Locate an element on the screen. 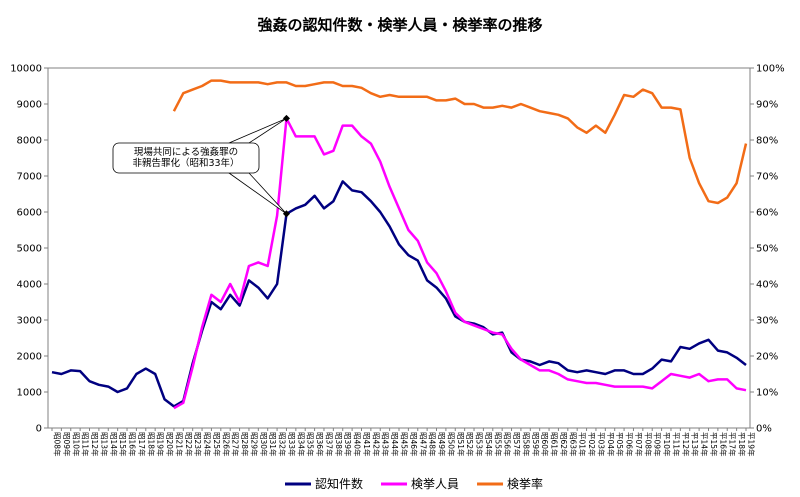  y-tick-label: 9000 is located at coordinates (29, 105).